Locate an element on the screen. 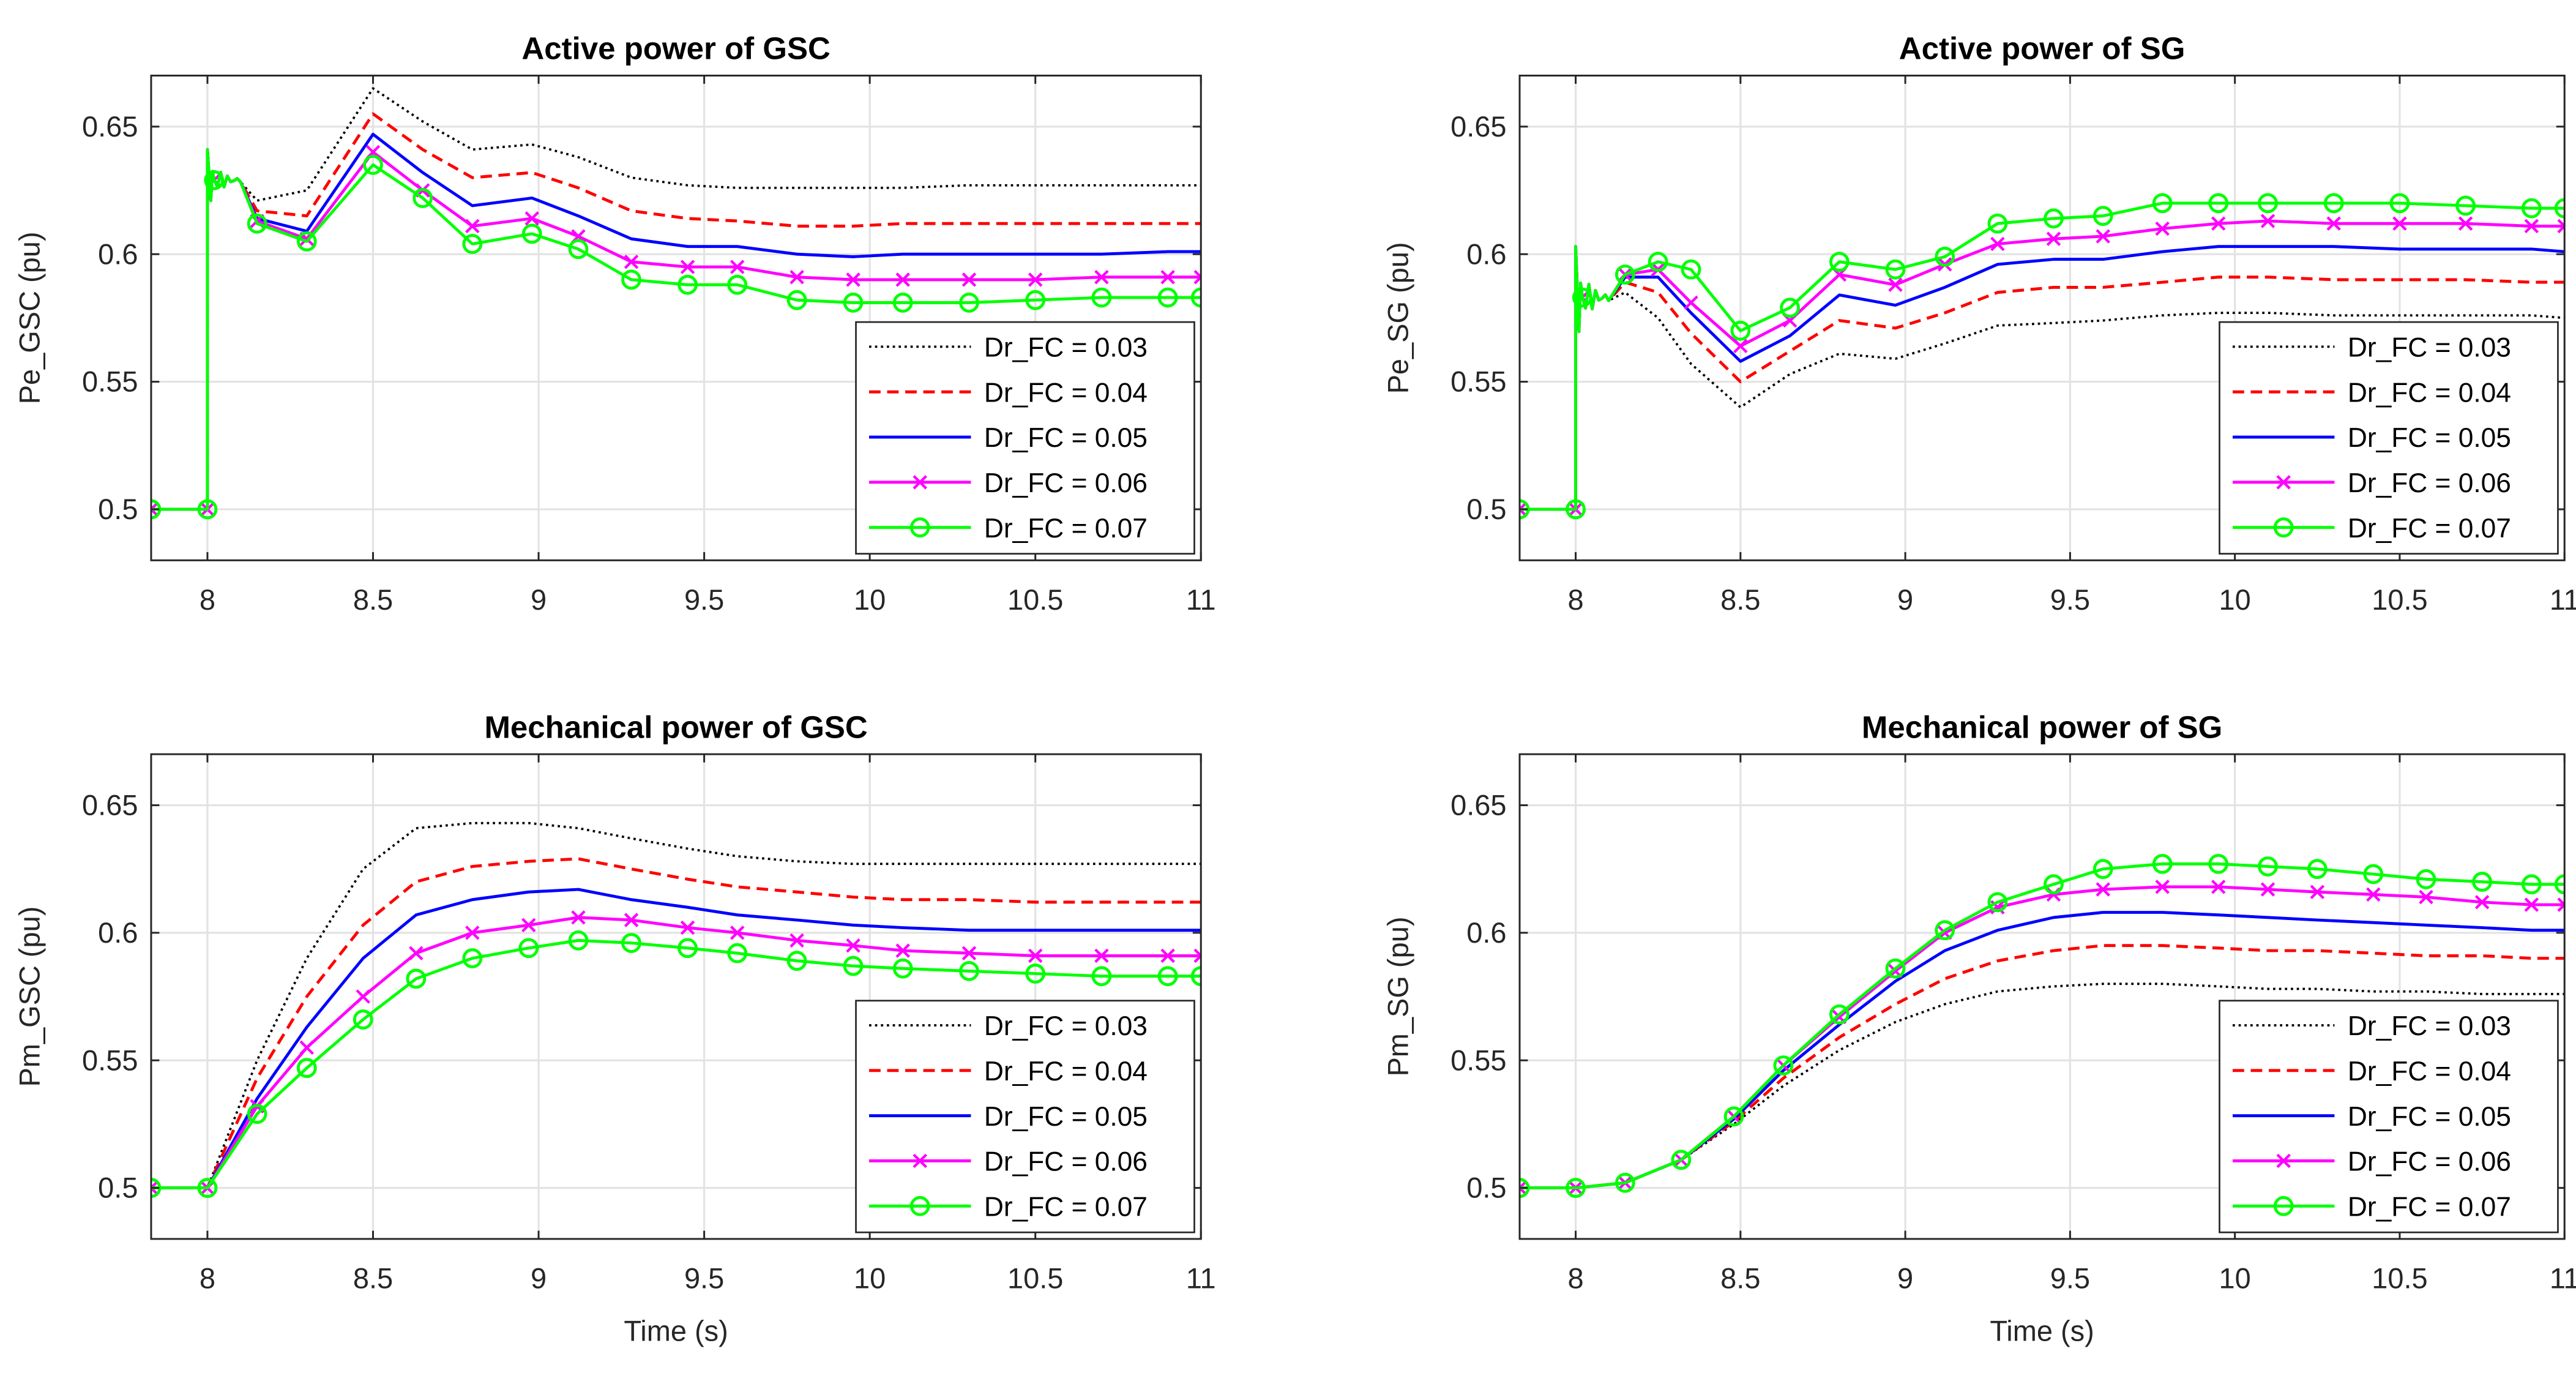  y-tick-label: 0.5 is located at coordinates (118, 1188).